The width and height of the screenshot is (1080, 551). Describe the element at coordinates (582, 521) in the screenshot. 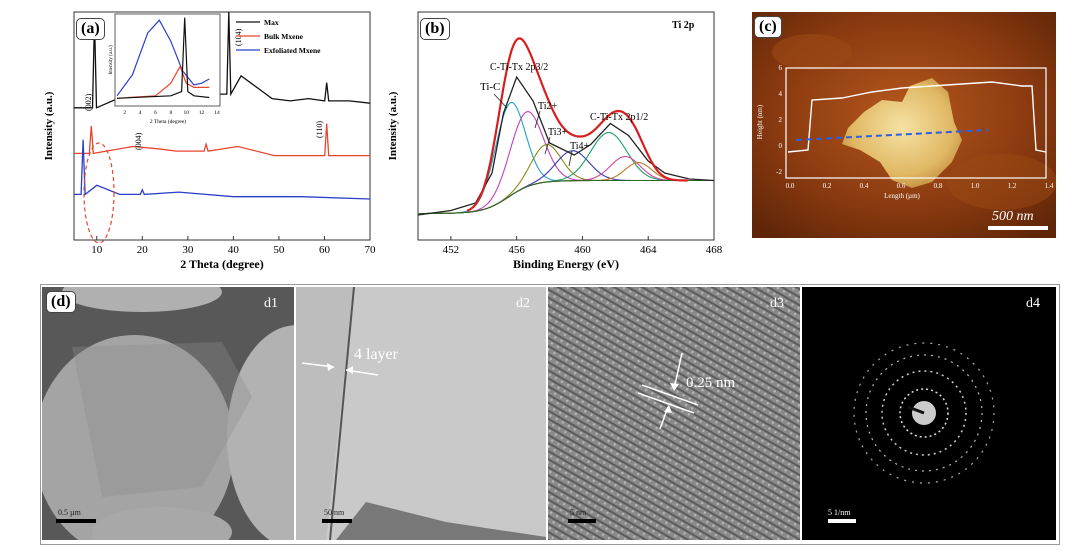

I see `tem-d3-scale-bar` at that location.